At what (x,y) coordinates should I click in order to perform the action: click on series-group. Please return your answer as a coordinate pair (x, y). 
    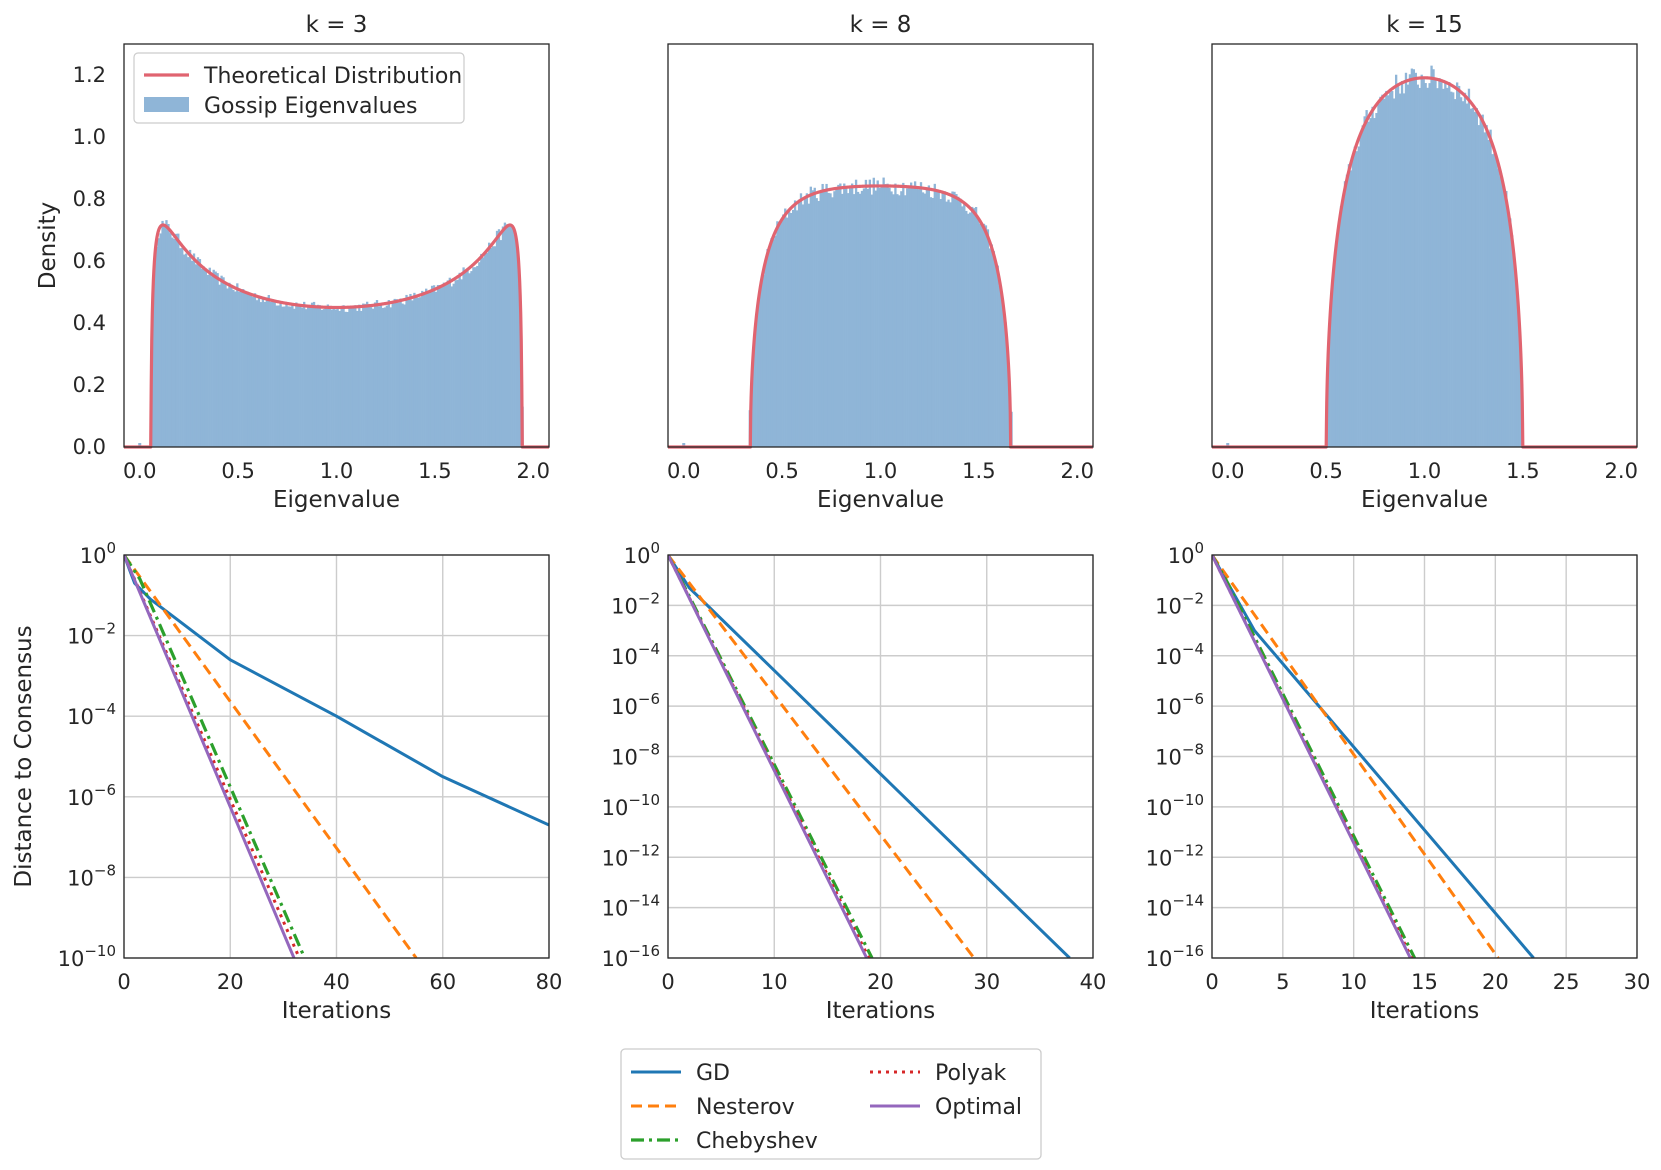
    Looking at the image, I should click on (1373, 756).